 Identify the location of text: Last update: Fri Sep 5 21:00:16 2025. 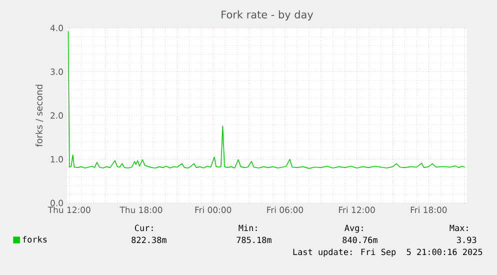
(387, 252).